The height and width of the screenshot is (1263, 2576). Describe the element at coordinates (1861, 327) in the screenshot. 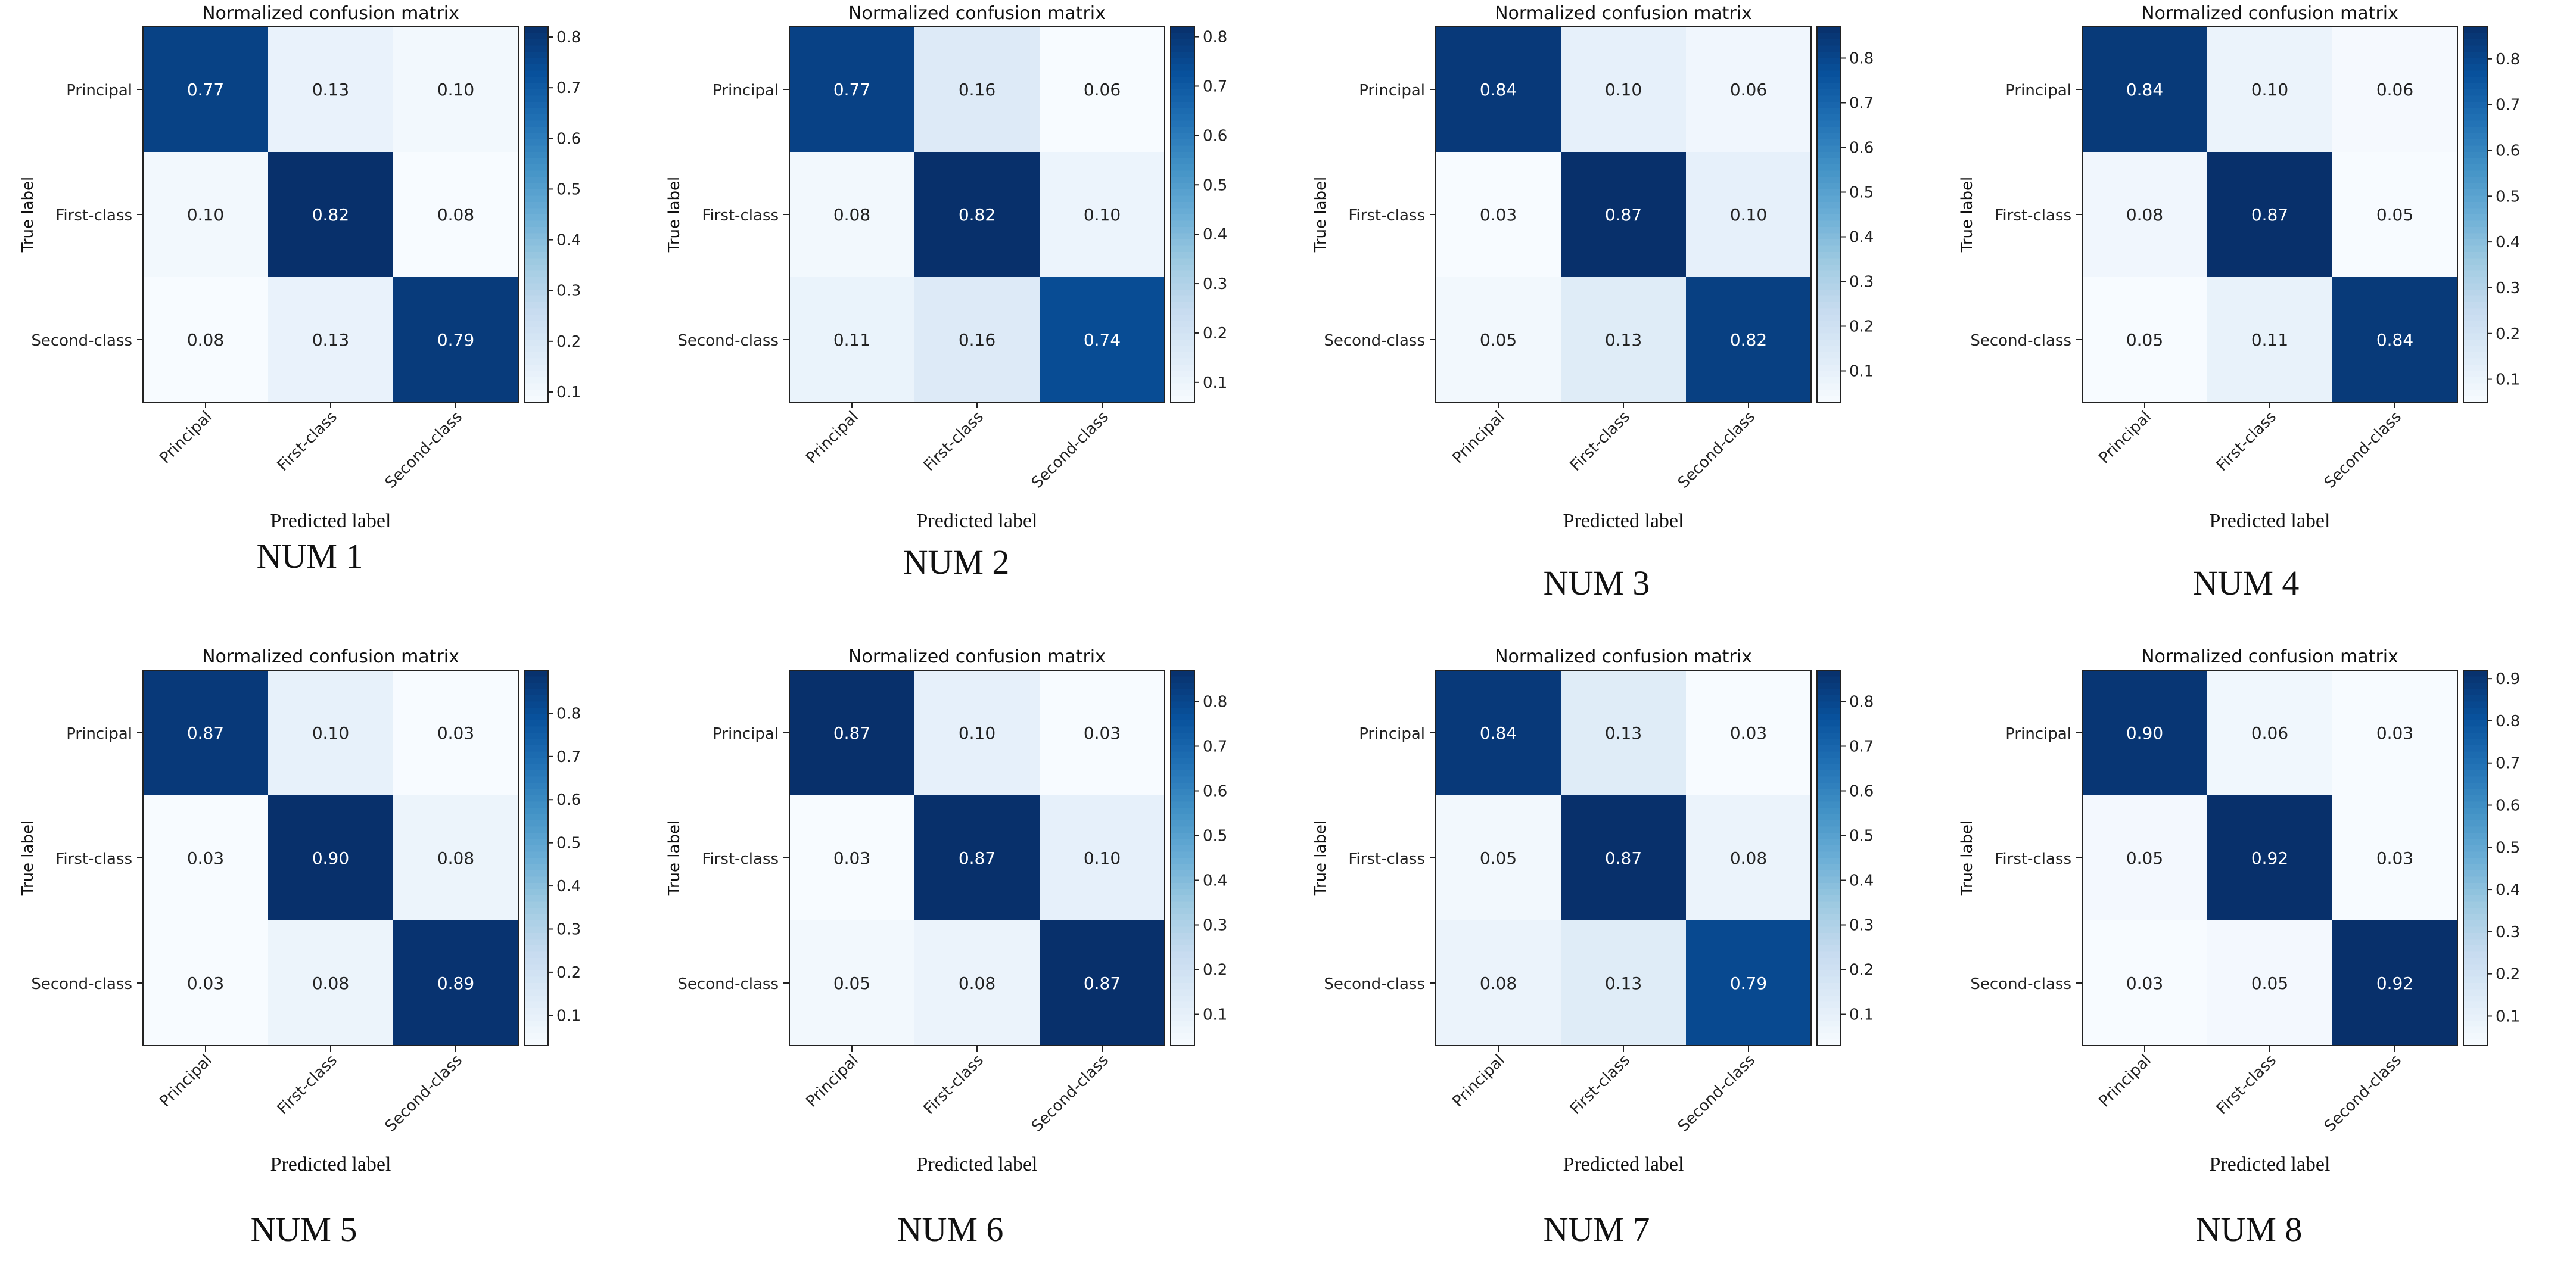

I see `colorbar-tick-label: 0.2` at that location.